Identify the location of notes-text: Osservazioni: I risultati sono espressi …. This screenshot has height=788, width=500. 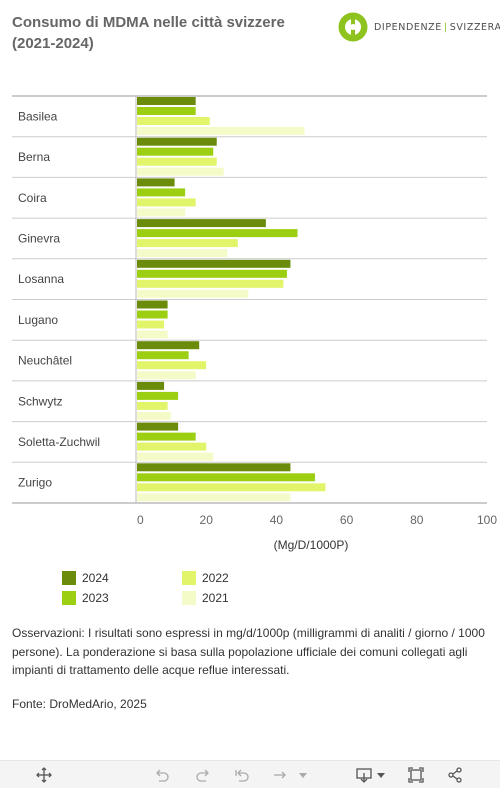
(248, 651).